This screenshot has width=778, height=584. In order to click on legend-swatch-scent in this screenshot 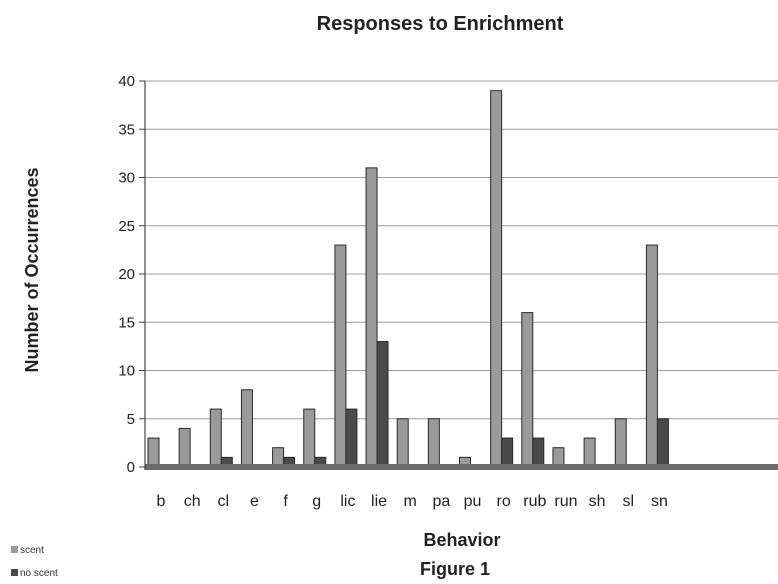, I will do `click(14, 549)`.